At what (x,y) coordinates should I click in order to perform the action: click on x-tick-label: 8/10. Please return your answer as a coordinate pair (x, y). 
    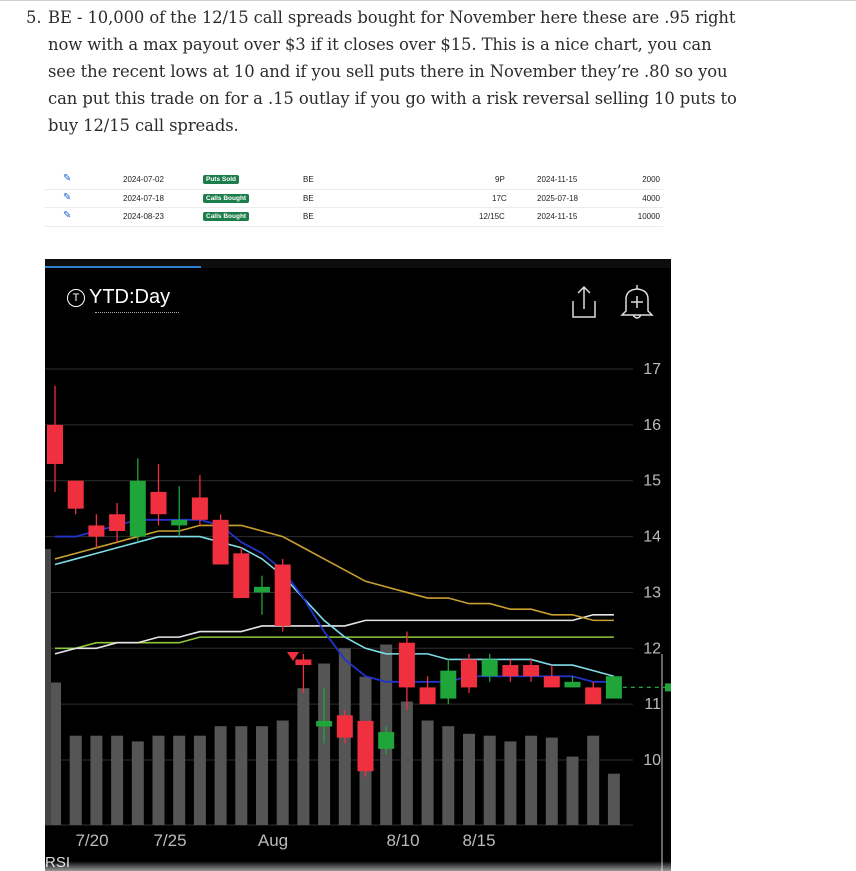
    Looking at the image, I should click on (402, 840).